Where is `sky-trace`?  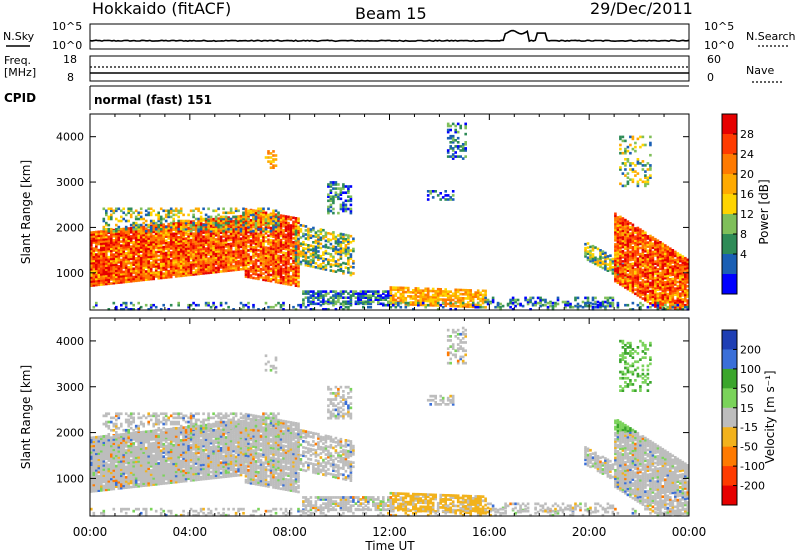 sky-trace is located at coordinates (389, 36).